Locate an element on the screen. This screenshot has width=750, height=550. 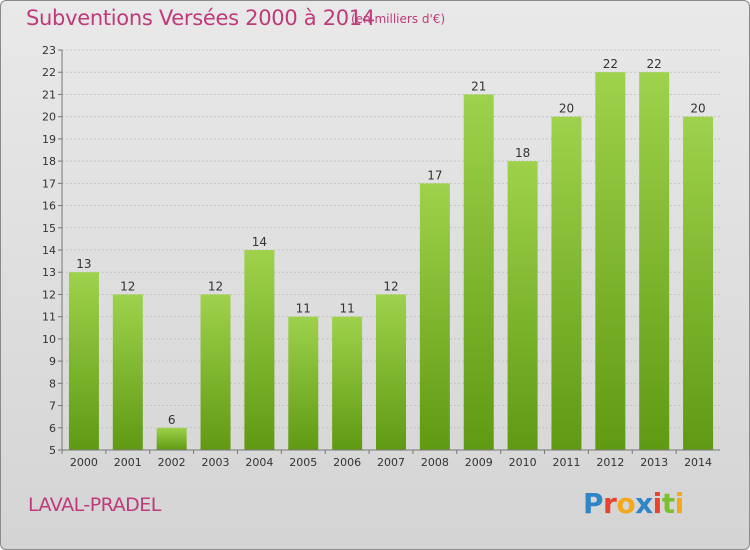
proxiti-logo: Proxiti is located at coordinates (633, 503).